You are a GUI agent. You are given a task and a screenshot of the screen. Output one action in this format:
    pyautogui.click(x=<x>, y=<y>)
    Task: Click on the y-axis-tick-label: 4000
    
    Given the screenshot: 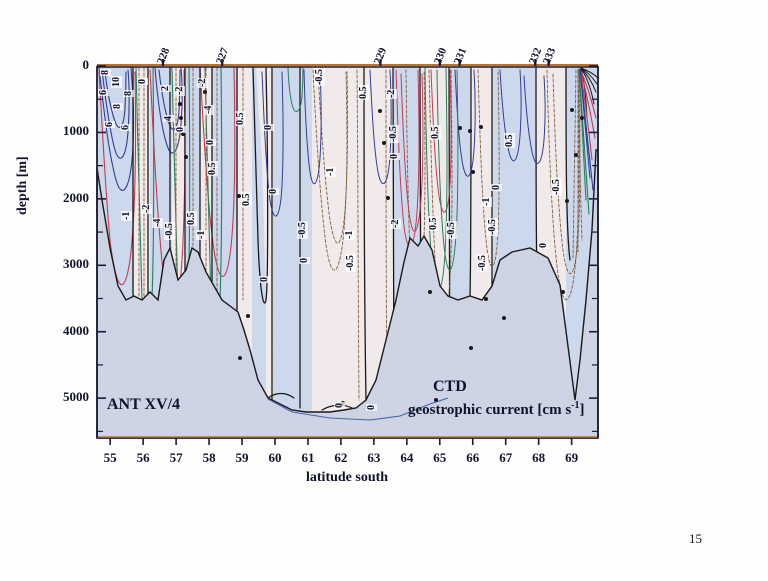 What is the action you would take?
    pyautogui.click(x=76, y=330)
    